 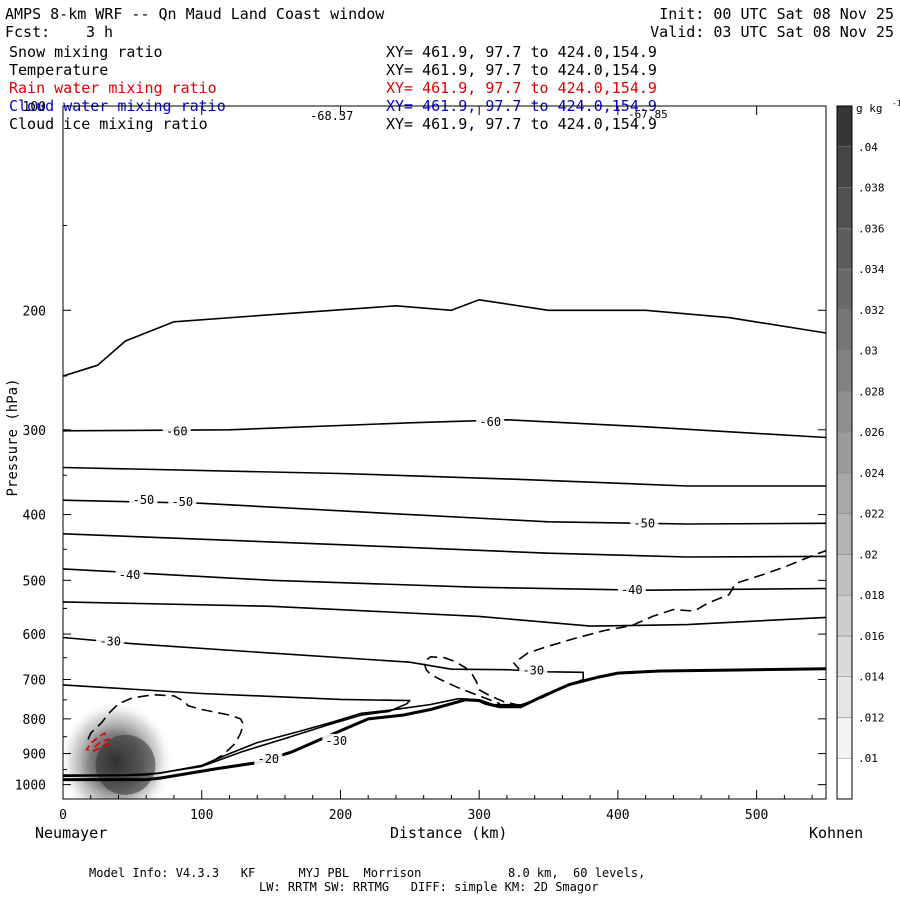 I want to click on colorbar-label: .026, so click(x=871, y=432).